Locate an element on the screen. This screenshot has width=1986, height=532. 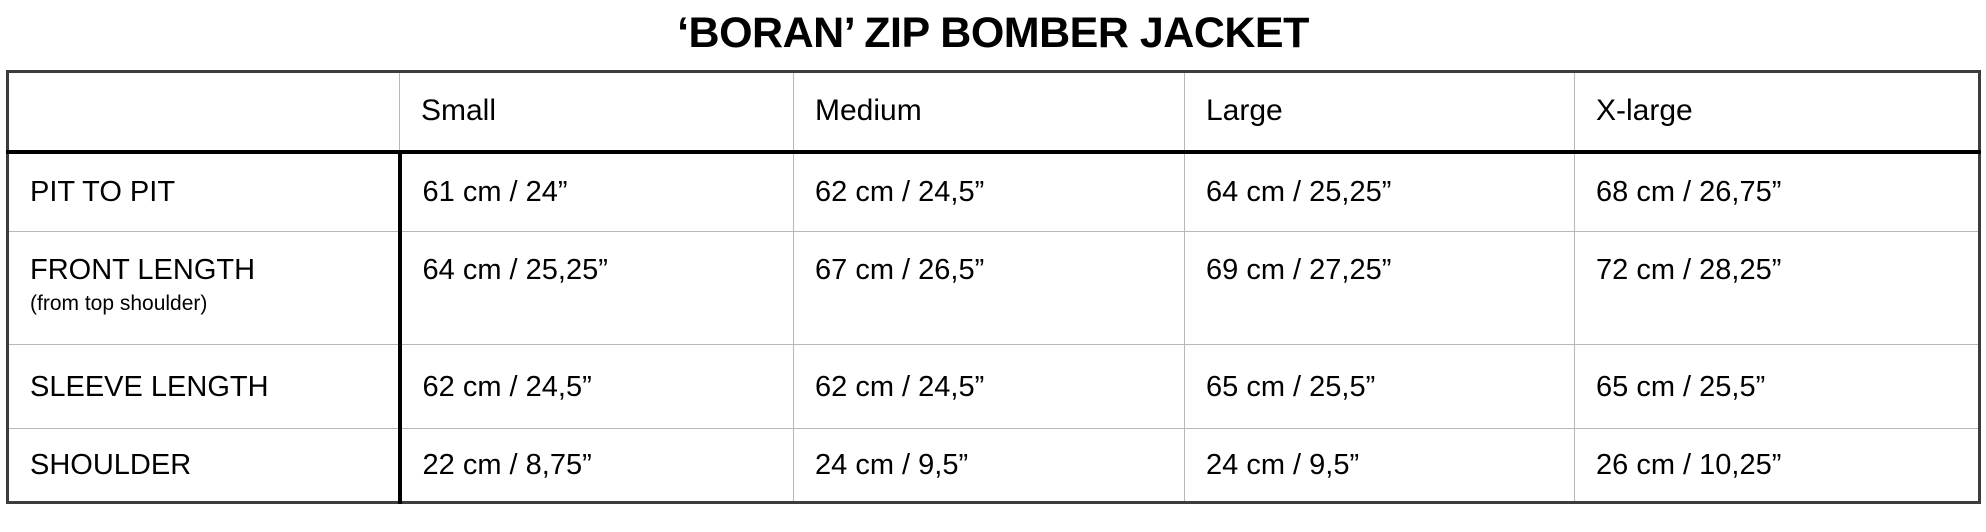
row-label-shoulder: SHOULDER is located at coordinates (204, 465).